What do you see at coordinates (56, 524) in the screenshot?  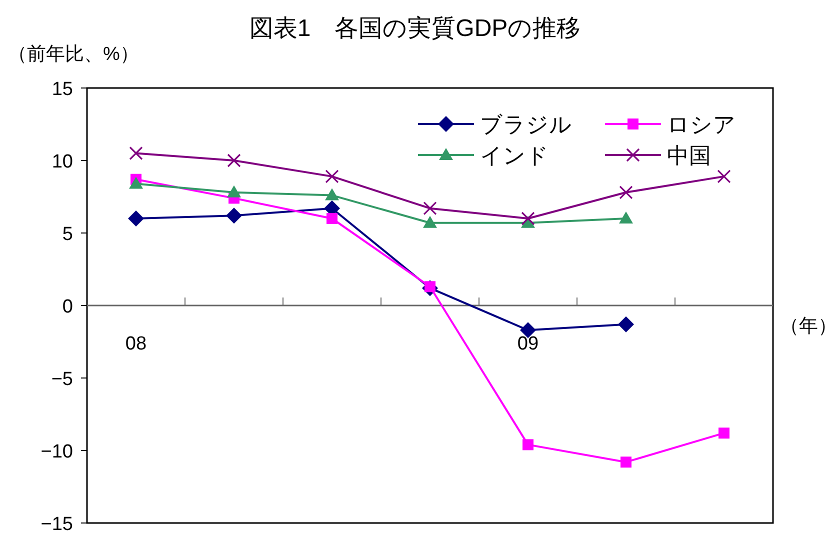 I see `y-tick-label: −15` at bounding box center [56, 524].